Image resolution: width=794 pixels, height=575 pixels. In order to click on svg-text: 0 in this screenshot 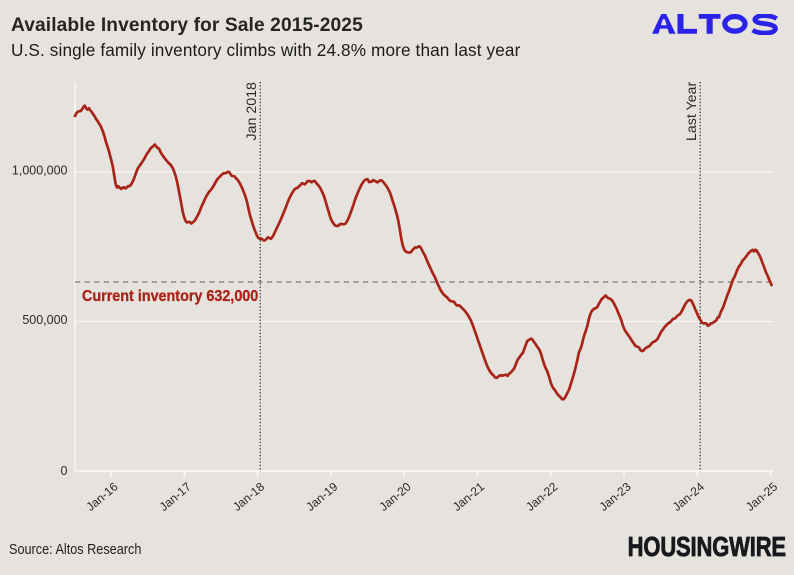, I will do `click(64, 471)`.